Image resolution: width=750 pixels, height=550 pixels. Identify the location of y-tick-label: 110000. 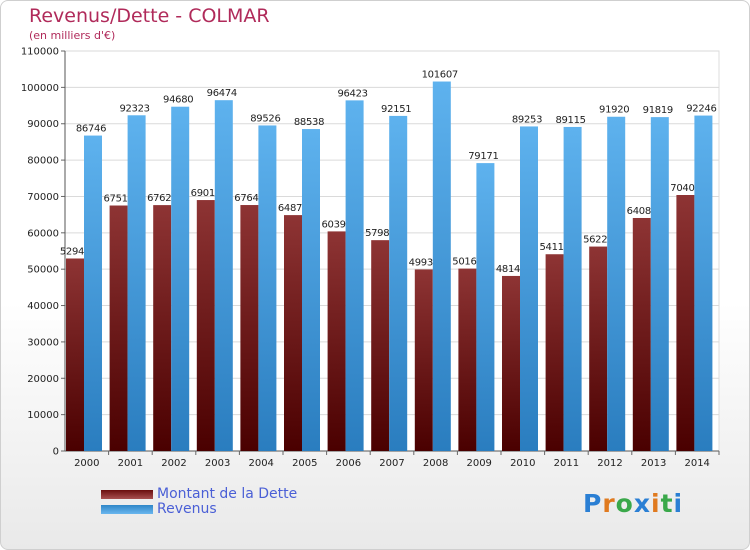
(40, 52).